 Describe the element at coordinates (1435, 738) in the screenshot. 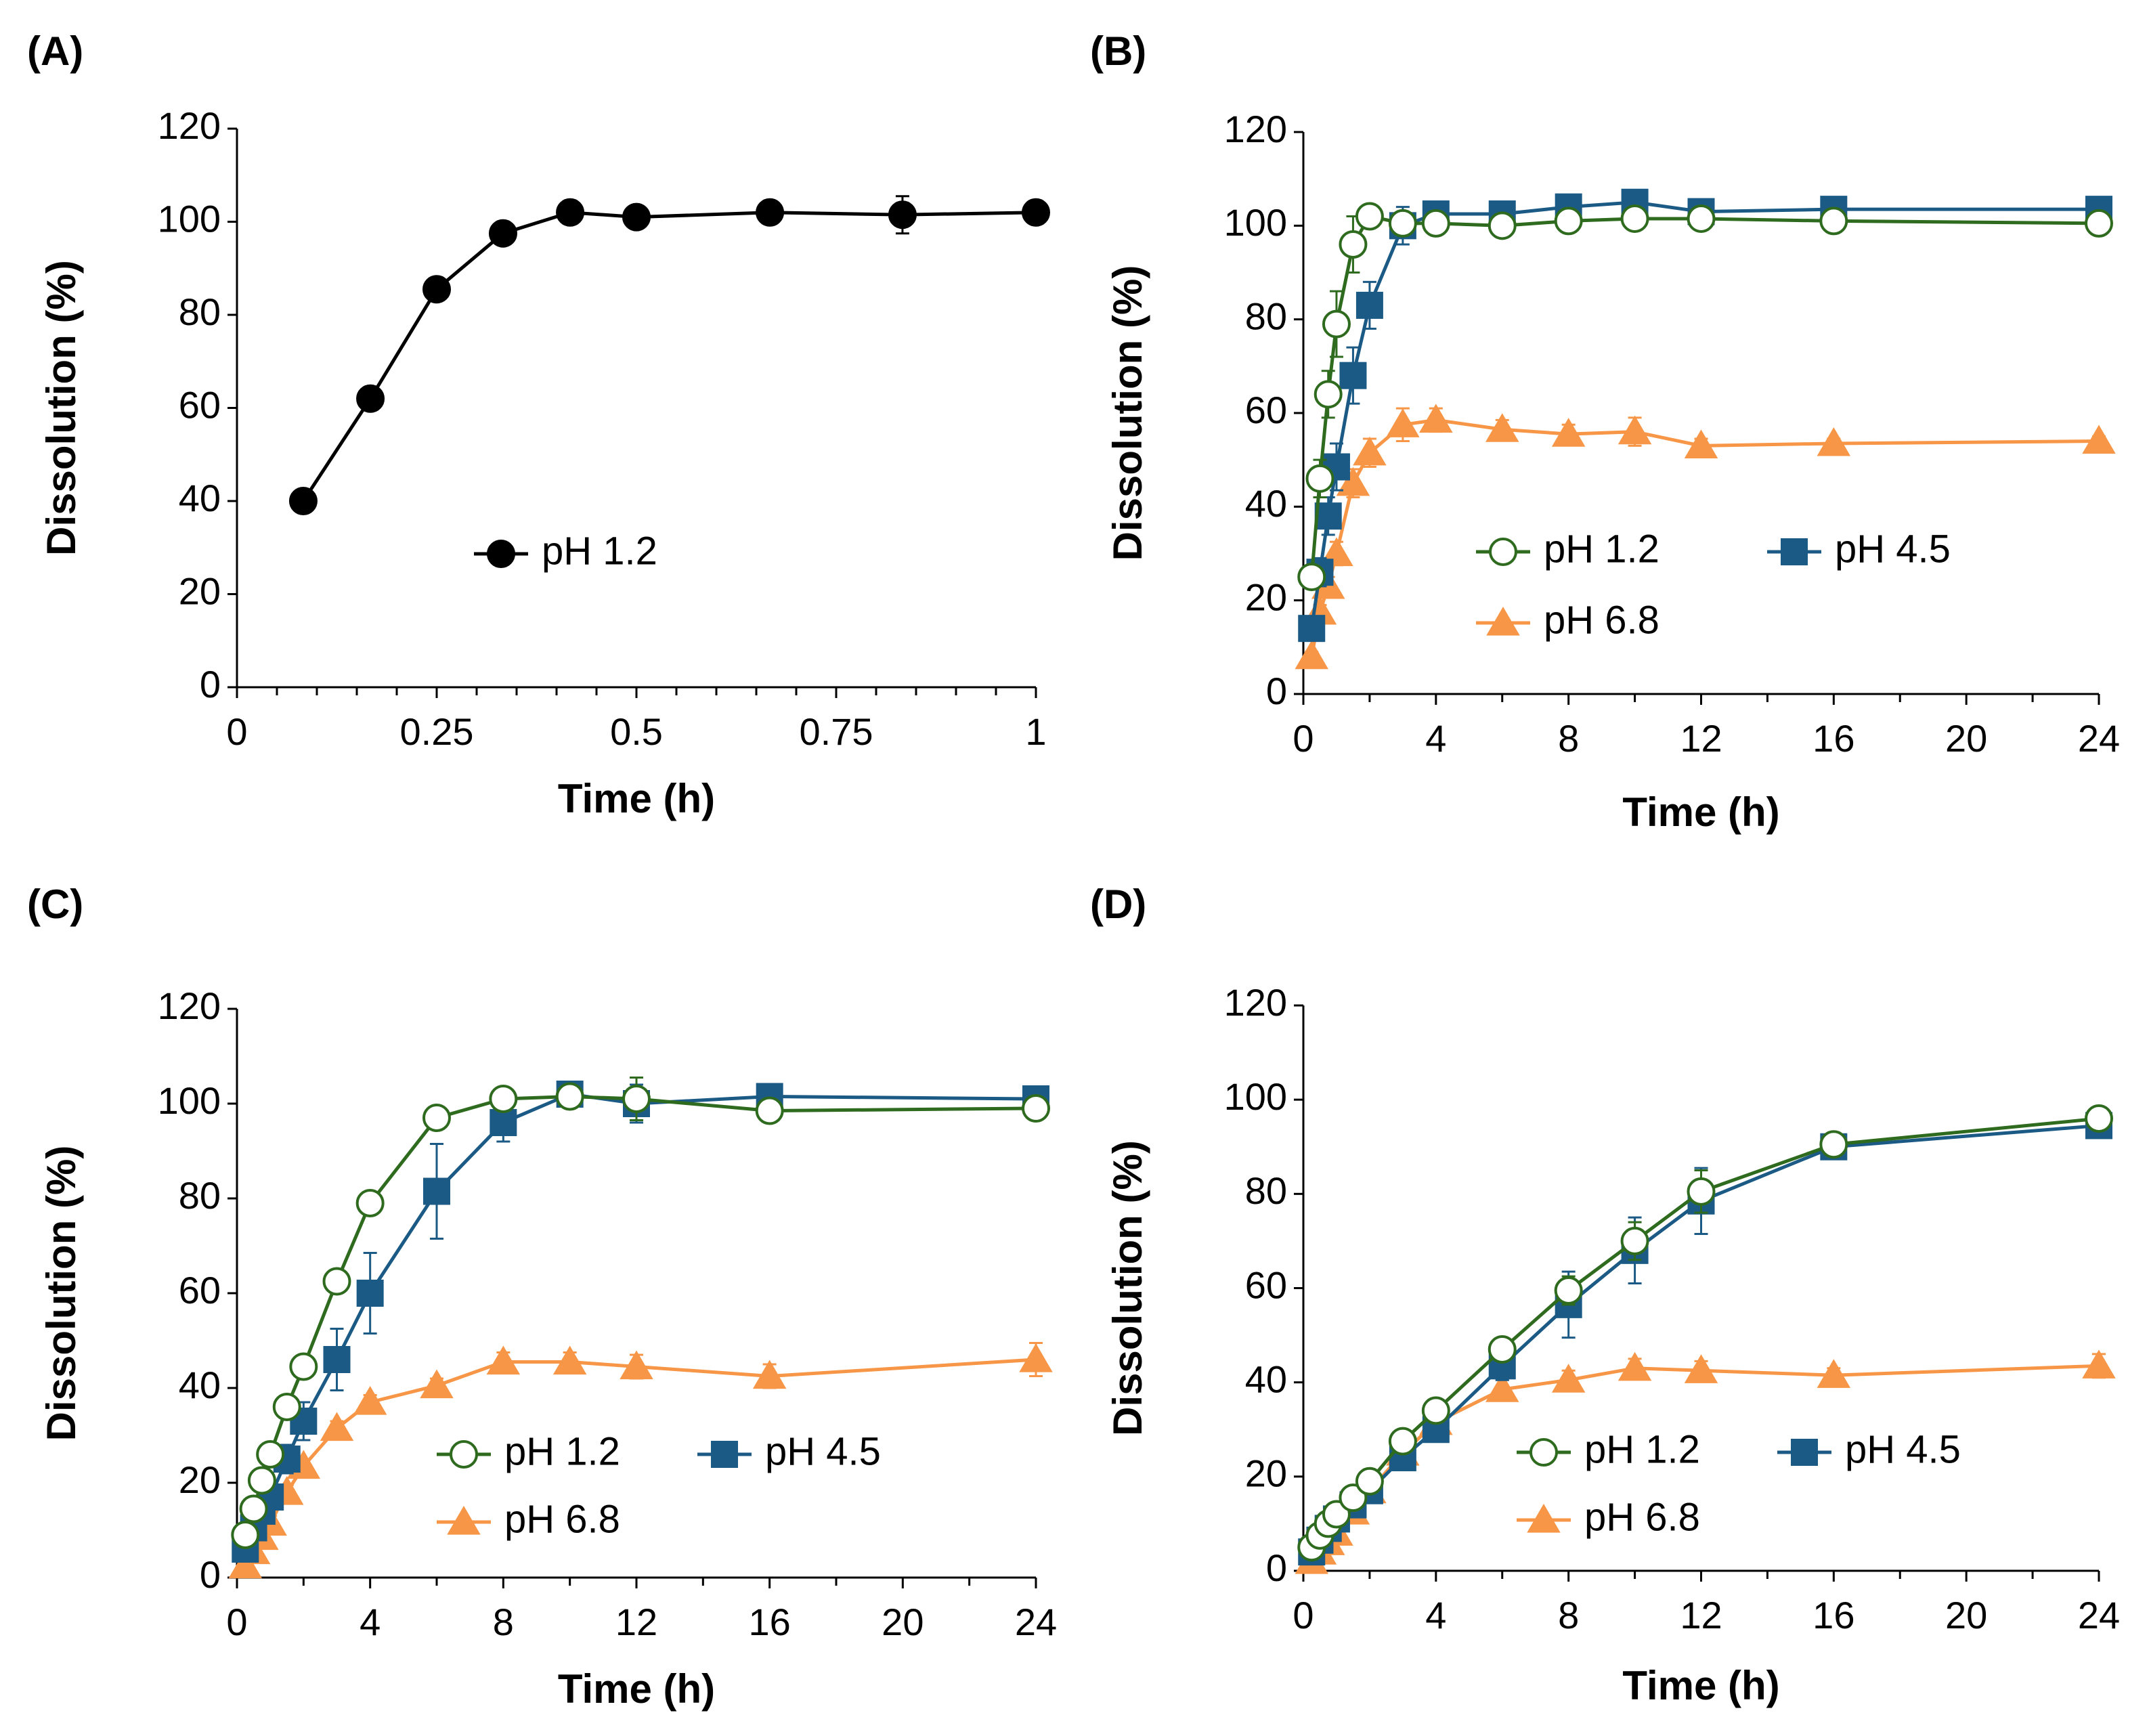

I see `x-tick-label: 4` at that location.